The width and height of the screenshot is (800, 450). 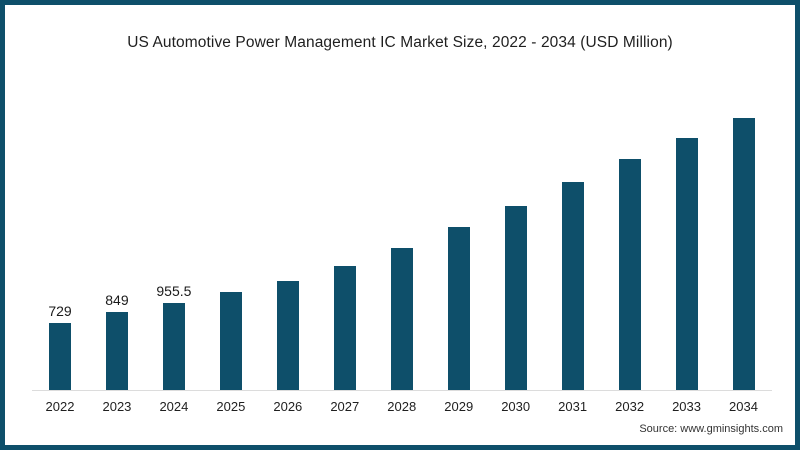 What do you see at coordinates (230, 341) in the screenshot?
I see `bar-2025` at bounding box center [230, 341].